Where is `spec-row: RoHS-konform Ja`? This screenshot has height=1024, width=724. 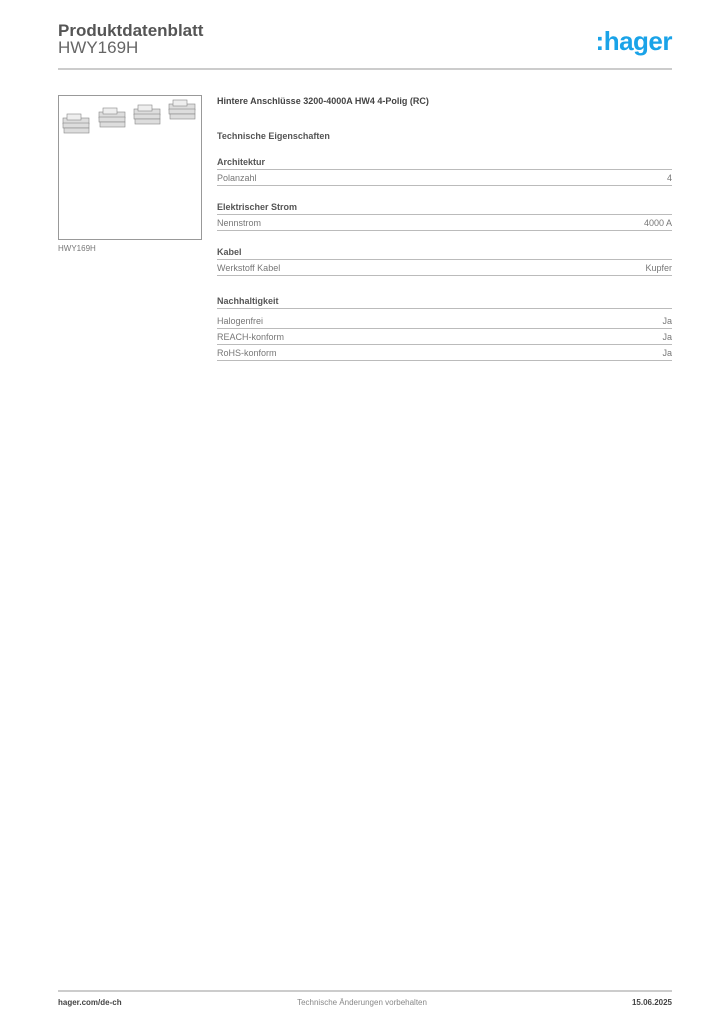 spec-row: RoHS-konform Ja is located at coordinates (444, 353).